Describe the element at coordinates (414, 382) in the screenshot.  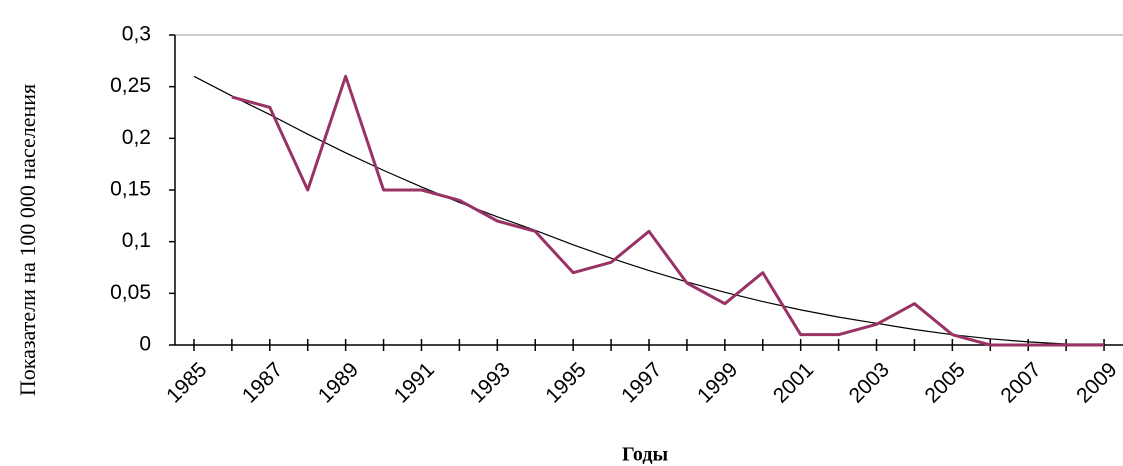
I see `x-tick-label: 1991` at that location.